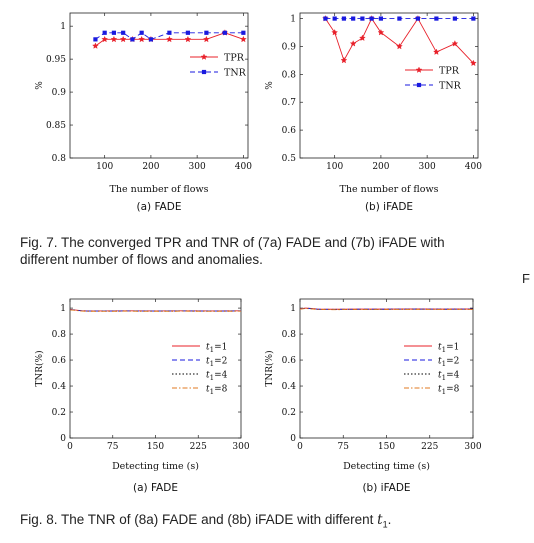 This screenshot has width=534, height=543. Describe the element at coordinates (399, 40) in the screenshot. I see `series-line` at that location.